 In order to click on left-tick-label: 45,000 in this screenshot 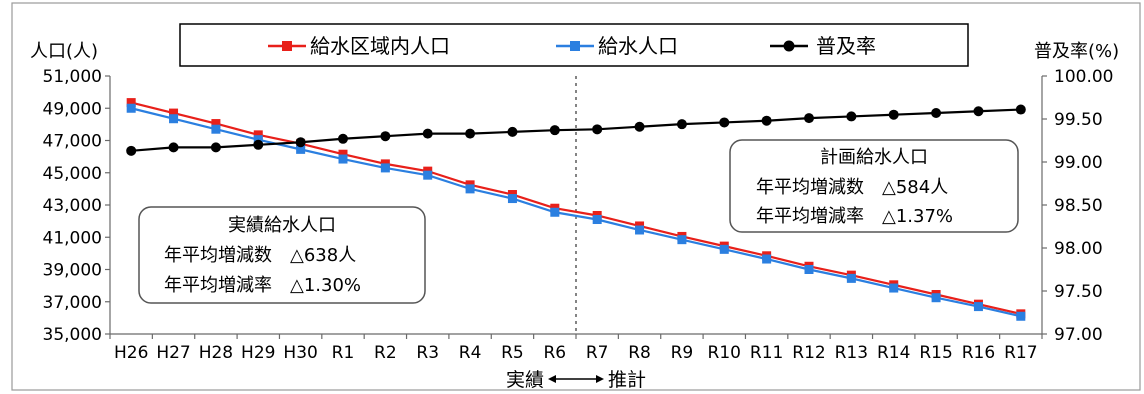, I will do `click(72, 174)`.